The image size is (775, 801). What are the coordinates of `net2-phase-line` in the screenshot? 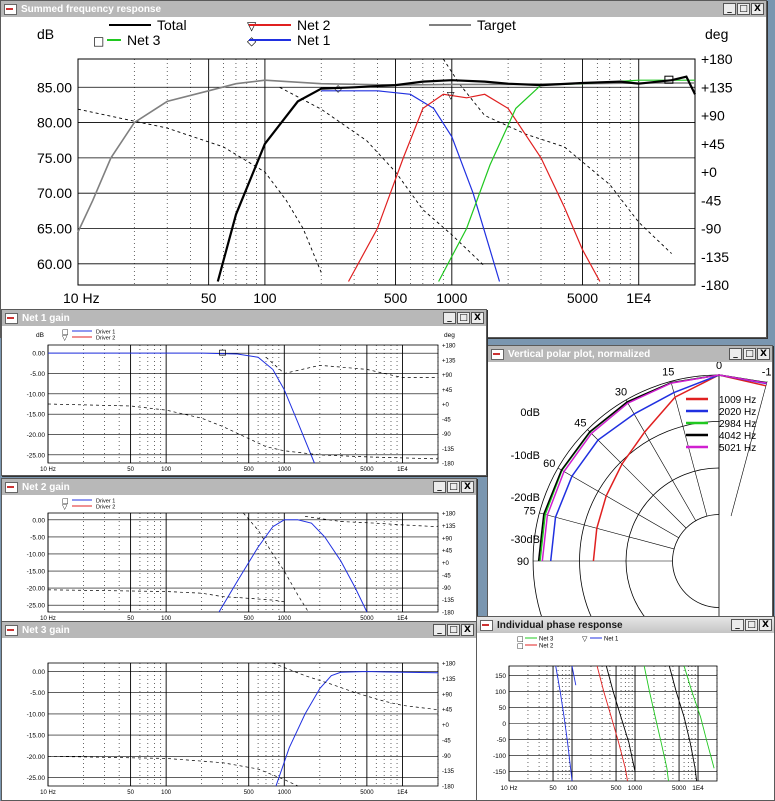 It's located at (166, 596).